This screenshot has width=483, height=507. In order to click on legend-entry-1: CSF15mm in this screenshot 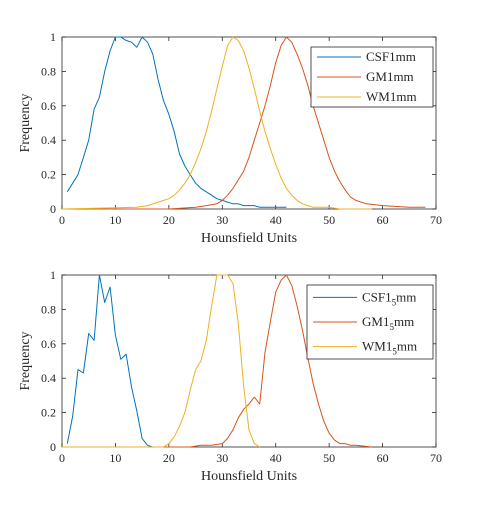, I will do `click(389, 298)`.